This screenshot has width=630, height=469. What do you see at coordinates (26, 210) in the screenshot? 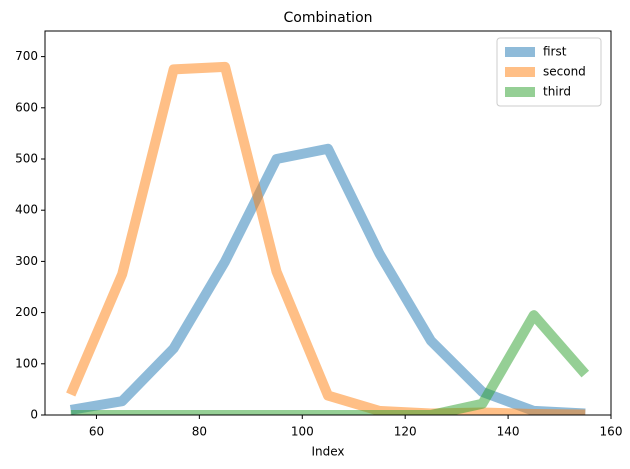
I see `y-tick-label: 400` at bounding box center [26, 210].